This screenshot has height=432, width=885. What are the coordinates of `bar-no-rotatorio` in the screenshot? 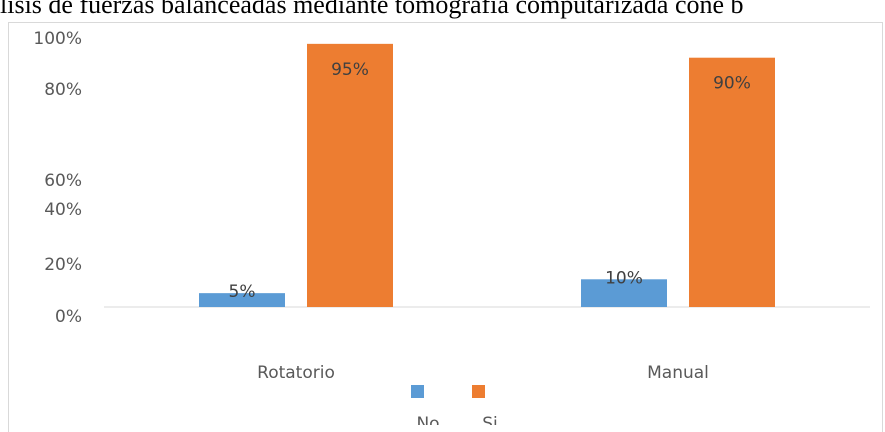 It's located at (242, 300).